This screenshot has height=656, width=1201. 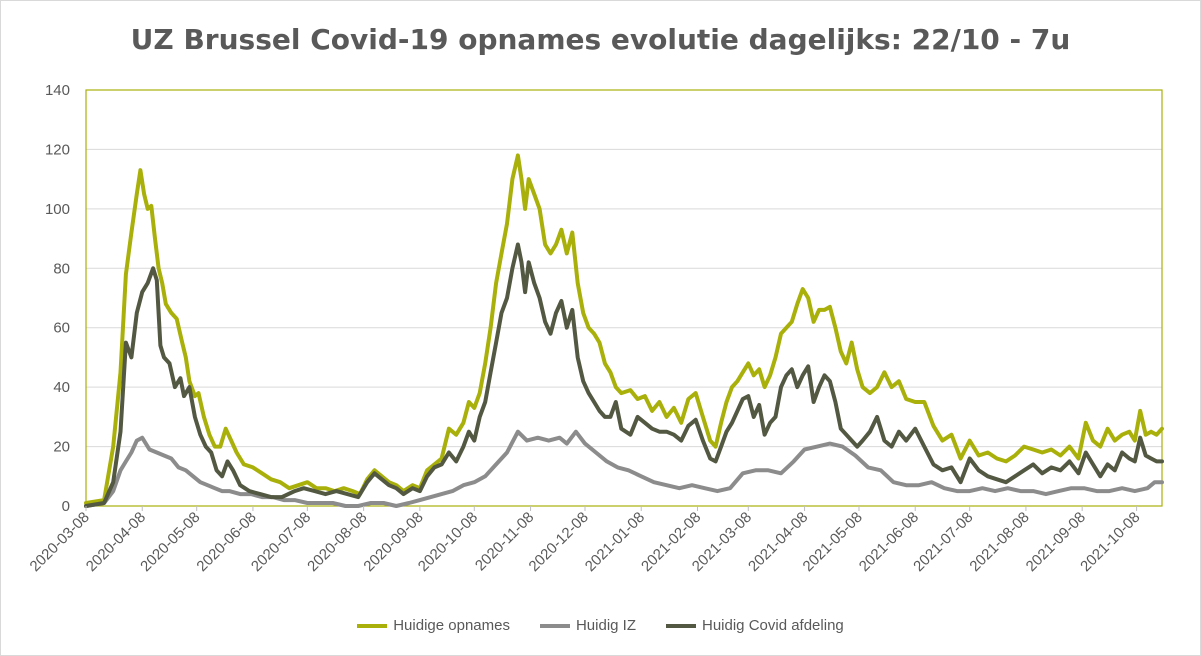 What do you see at coordinates (60, 542) in the screenshot?
I see `x-tick-label: 2020-03-08` at bounding box center [60, 542].